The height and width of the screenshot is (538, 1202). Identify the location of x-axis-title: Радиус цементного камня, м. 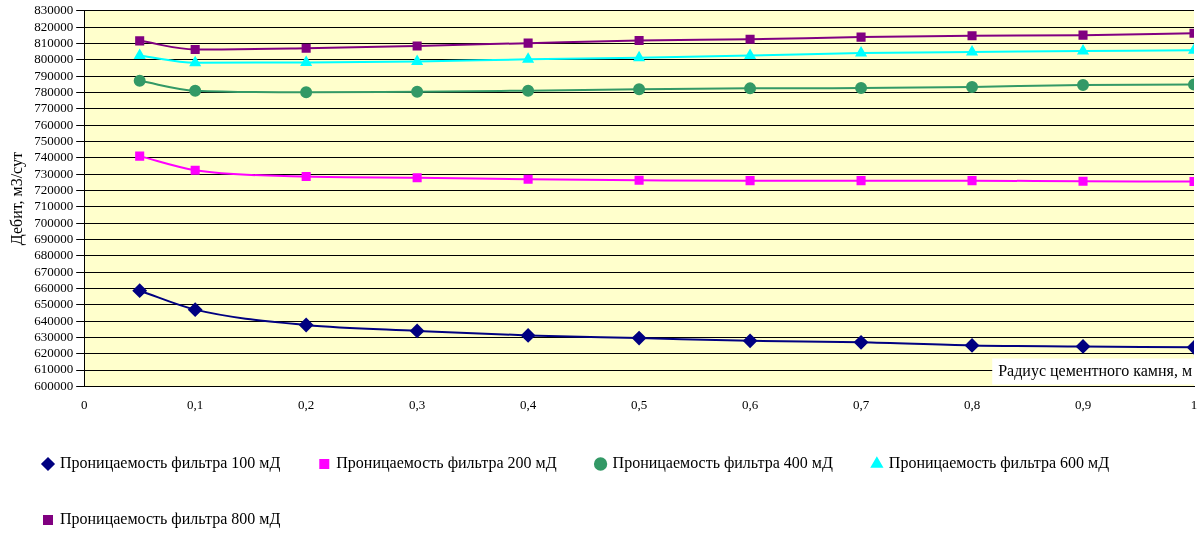
(1095, 370).